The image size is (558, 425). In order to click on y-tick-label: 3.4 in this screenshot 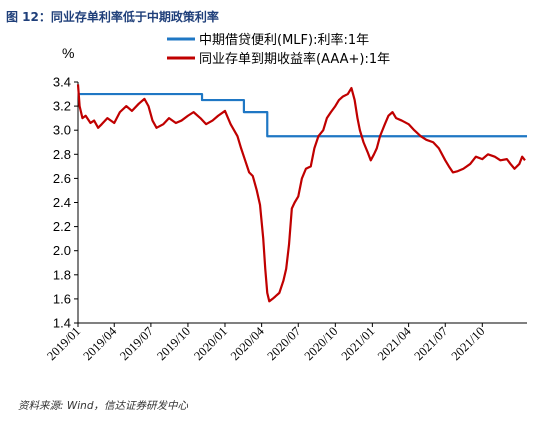, I will do `click(62, 82)`.